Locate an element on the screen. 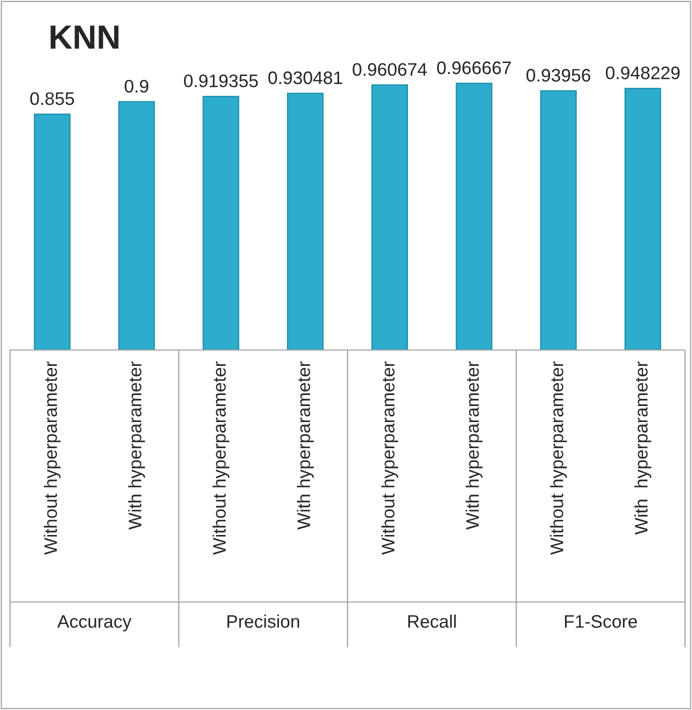 This screenshot has height=710, width=692. data-label: 0.948229 is located at coordinates (643, 73).